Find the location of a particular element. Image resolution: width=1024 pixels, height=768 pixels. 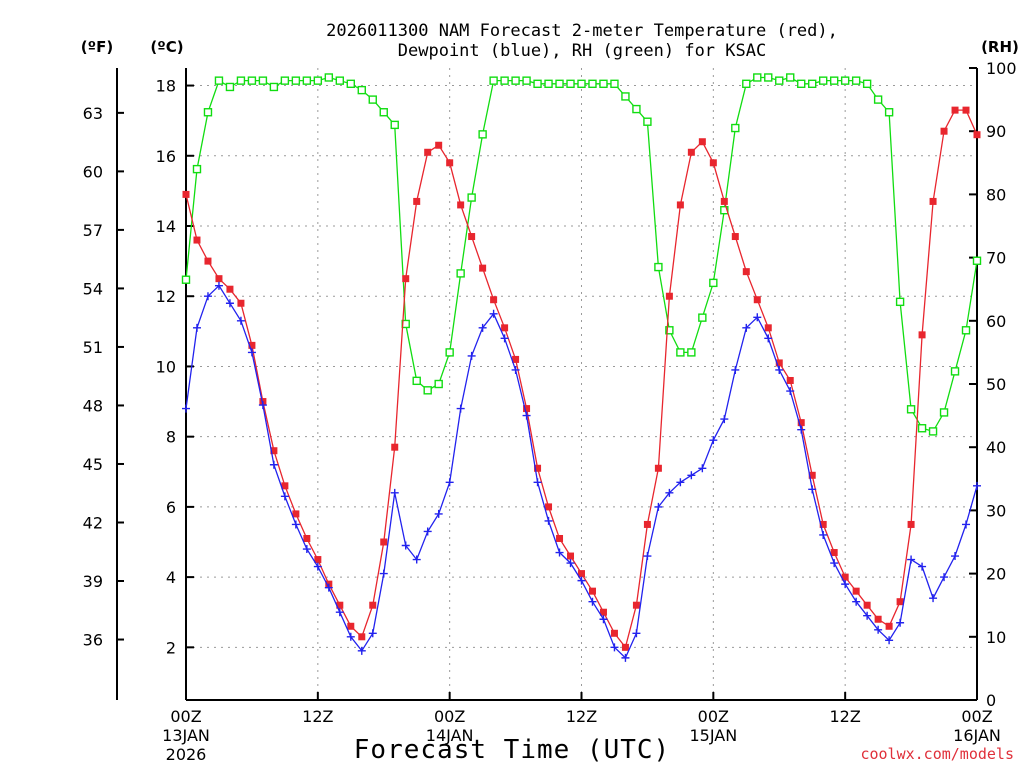

rh-tick-label: 40 is located at coordinates (996, 447).